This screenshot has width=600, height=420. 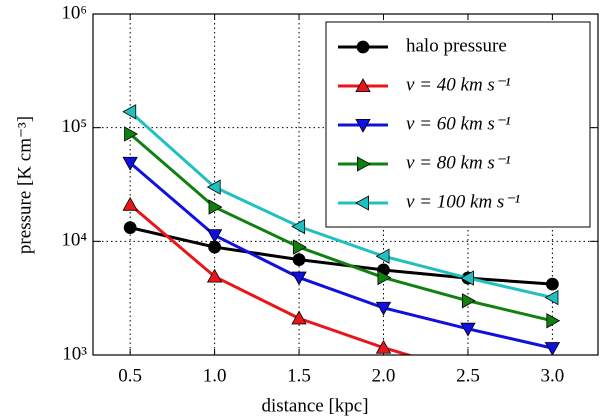 What do you see at coordinates (74, 353) in the screenshot?
I see `y-tick-label: 10³` at bounding box center [74, 353].